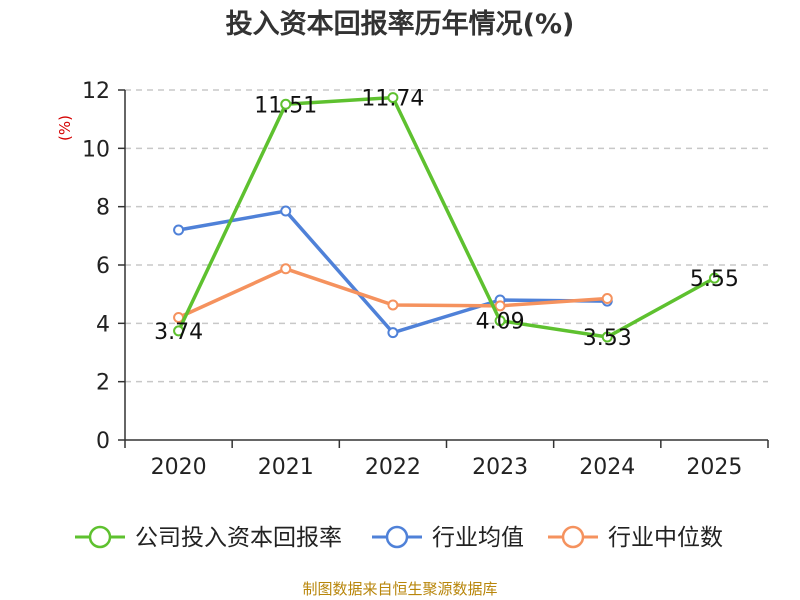 This screenshot has width=800, height=600. I want to click on x-tick-label-2022: 2022, so click(393, 467).